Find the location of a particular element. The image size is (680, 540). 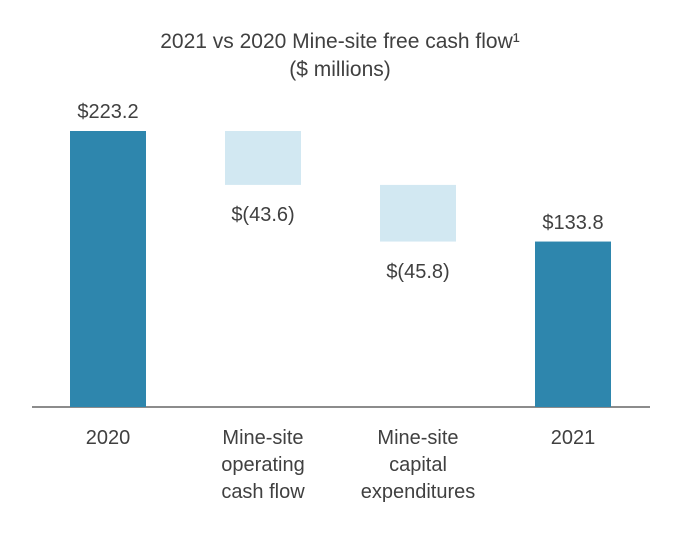

category-label-line: 2020 is located at coordinates (108, 438).